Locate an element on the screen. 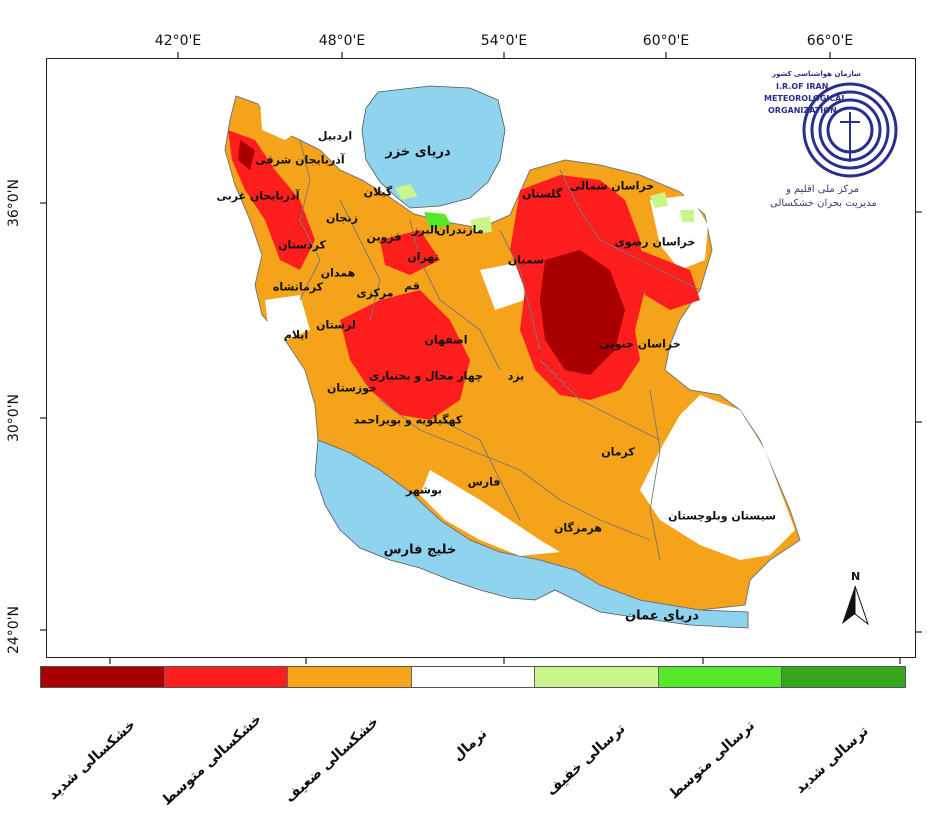 Image resolution: width=927 pixels, height=820 pixels. province-label: قزوین is located at coordinates (384, 237).